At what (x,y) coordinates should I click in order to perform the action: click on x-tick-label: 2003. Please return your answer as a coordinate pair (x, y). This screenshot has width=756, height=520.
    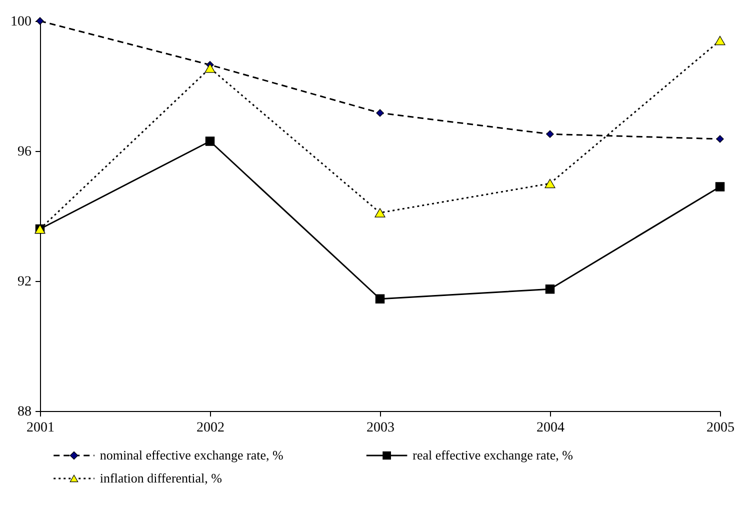
    Looking at the image, I should click on (380, 428).